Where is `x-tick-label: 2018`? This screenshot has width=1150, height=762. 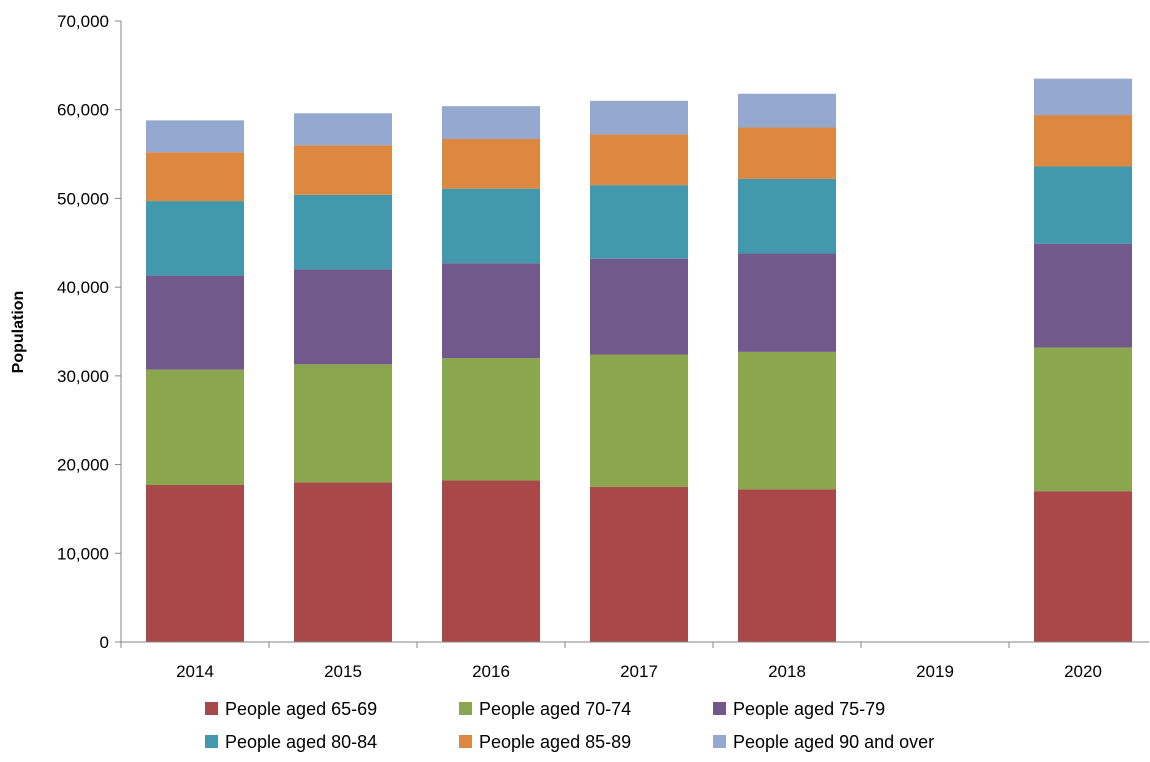 x-tick-label: 2018 is located at coordinates (787, 671).